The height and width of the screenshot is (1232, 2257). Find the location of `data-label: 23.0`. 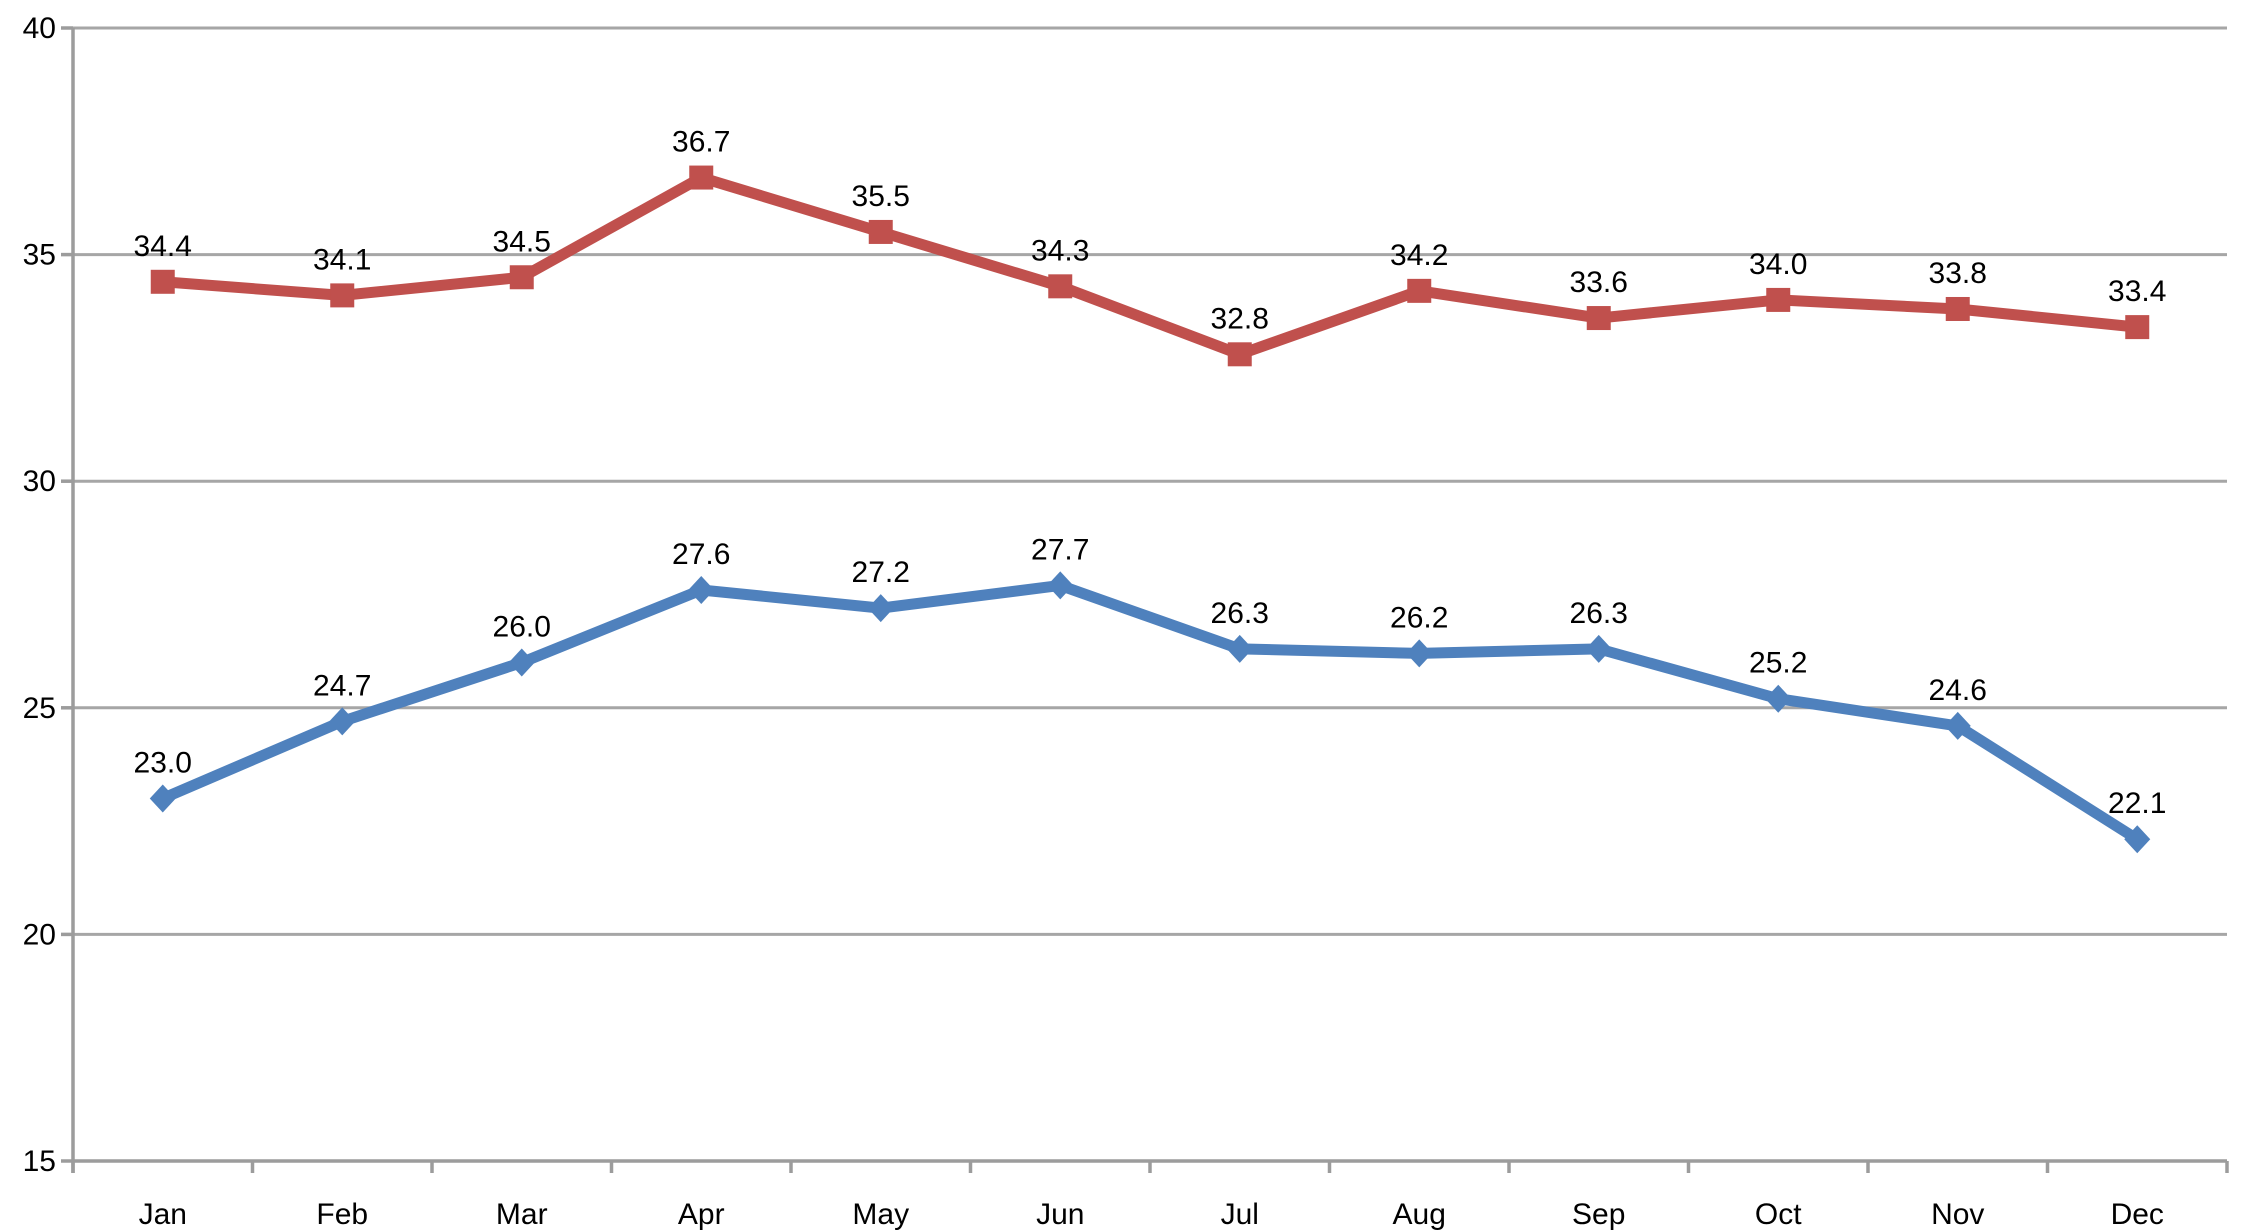

data-label: 23.0 is located at coordinates (163, 762).